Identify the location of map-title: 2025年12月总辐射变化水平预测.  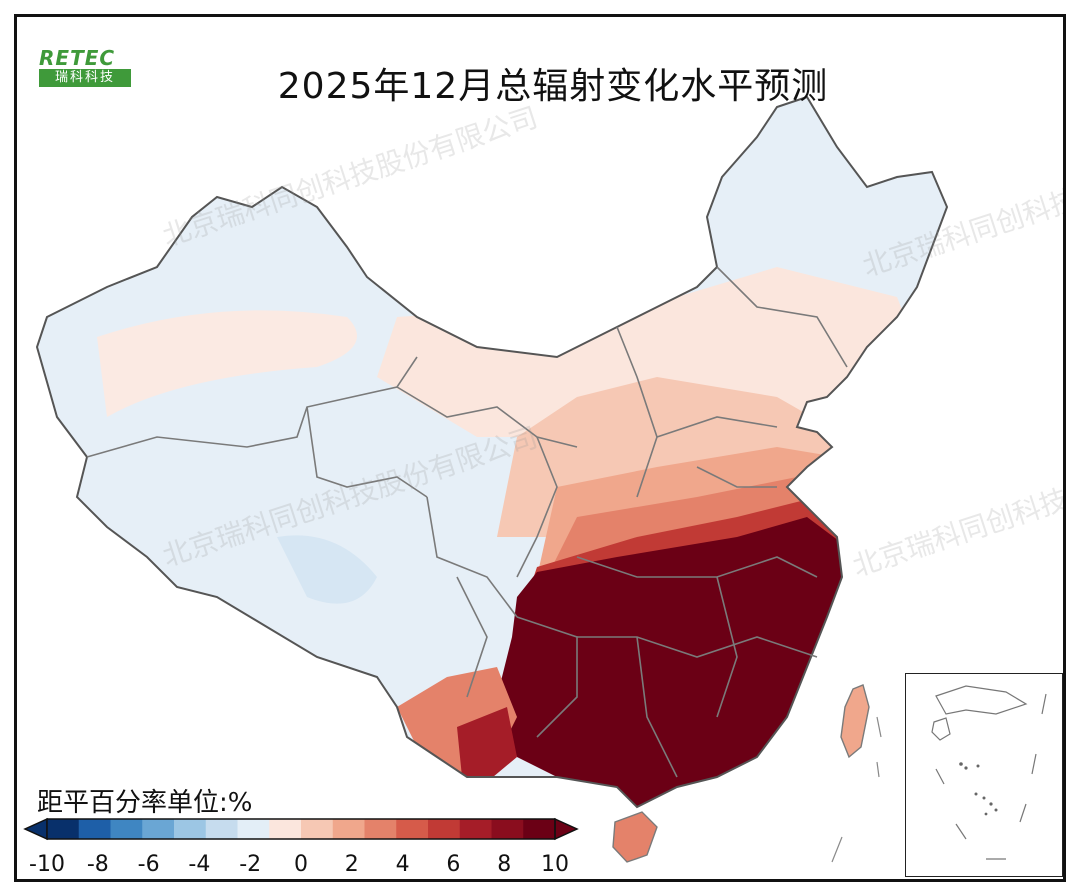
(553, 86).